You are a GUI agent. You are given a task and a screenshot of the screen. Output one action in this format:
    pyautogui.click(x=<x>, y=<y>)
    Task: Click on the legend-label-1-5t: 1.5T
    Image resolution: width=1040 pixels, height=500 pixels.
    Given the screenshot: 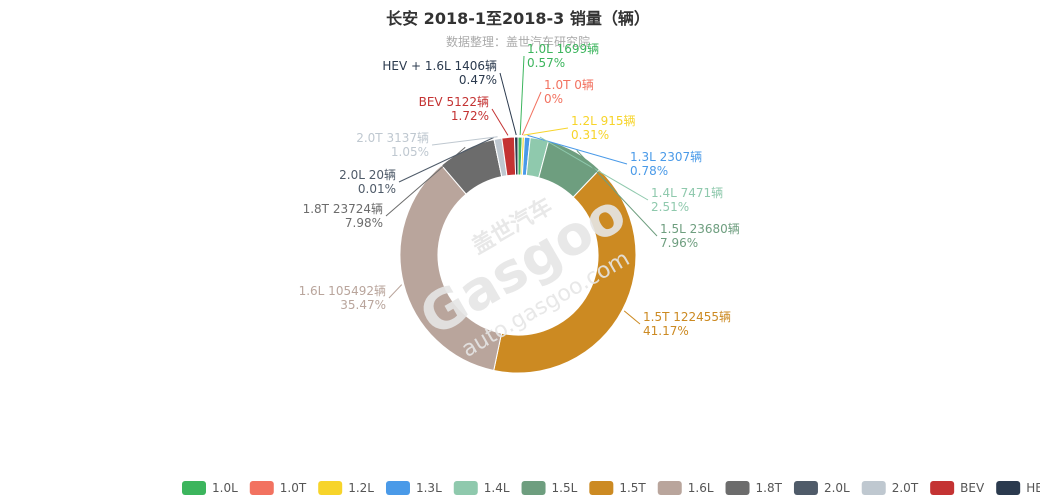 What is the action you would take?
    pyautogui.click(x=632, y=488)
    